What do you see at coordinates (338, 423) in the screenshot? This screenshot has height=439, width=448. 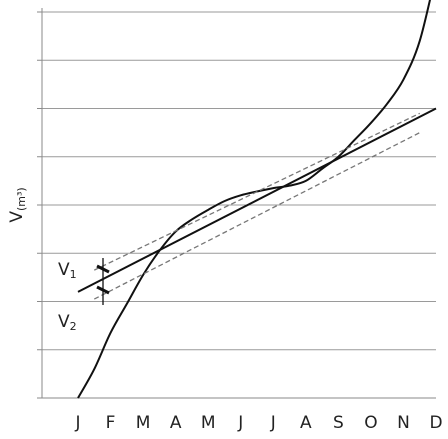 I see `x-tick-label: S` at bounding box center [338, 423].